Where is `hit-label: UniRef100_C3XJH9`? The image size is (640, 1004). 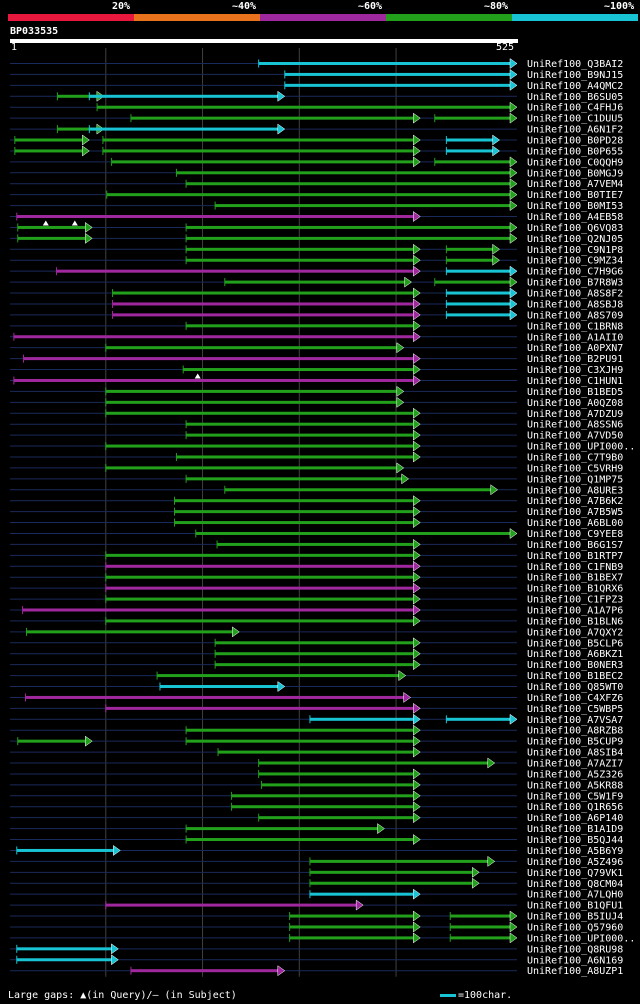
hit-label: UniRef100_C3XJH9 is located at coordinates (575, 370).